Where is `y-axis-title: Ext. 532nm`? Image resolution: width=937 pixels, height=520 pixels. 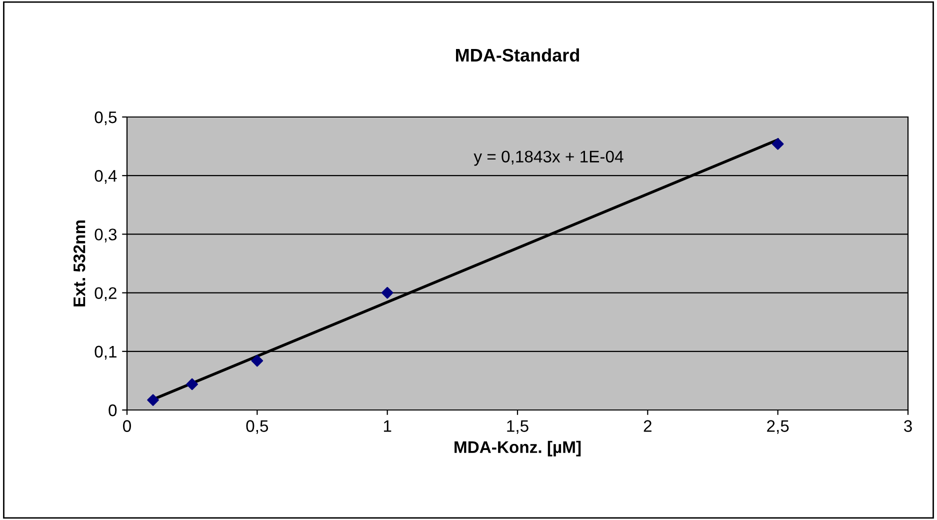 y-axis-title: Ext. 532nm is located at coordinates (79, 263).